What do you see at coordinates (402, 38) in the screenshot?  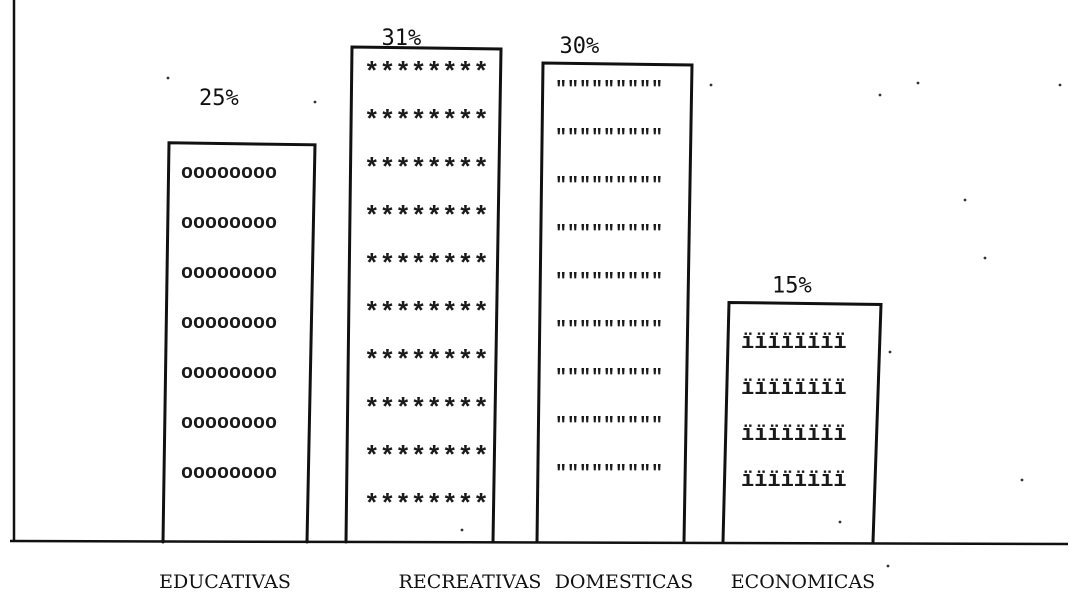 I see `data-label: 31%` at bounding box center [402, 38].